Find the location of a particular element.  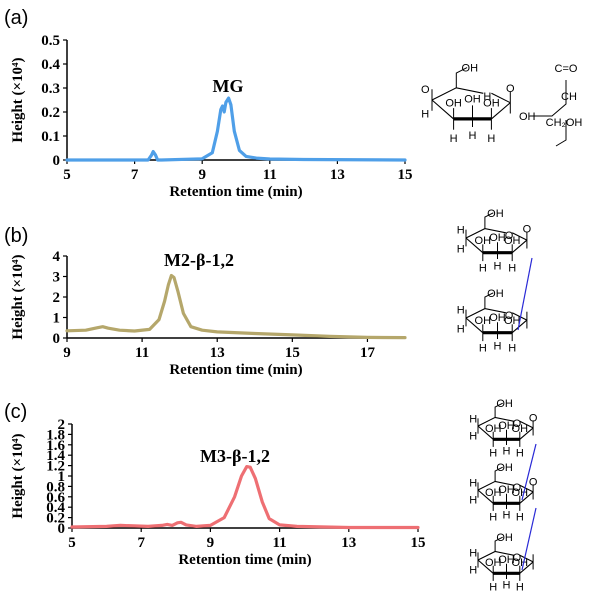

y-tick-label: 1.6 is located at coordinates (55, 446).